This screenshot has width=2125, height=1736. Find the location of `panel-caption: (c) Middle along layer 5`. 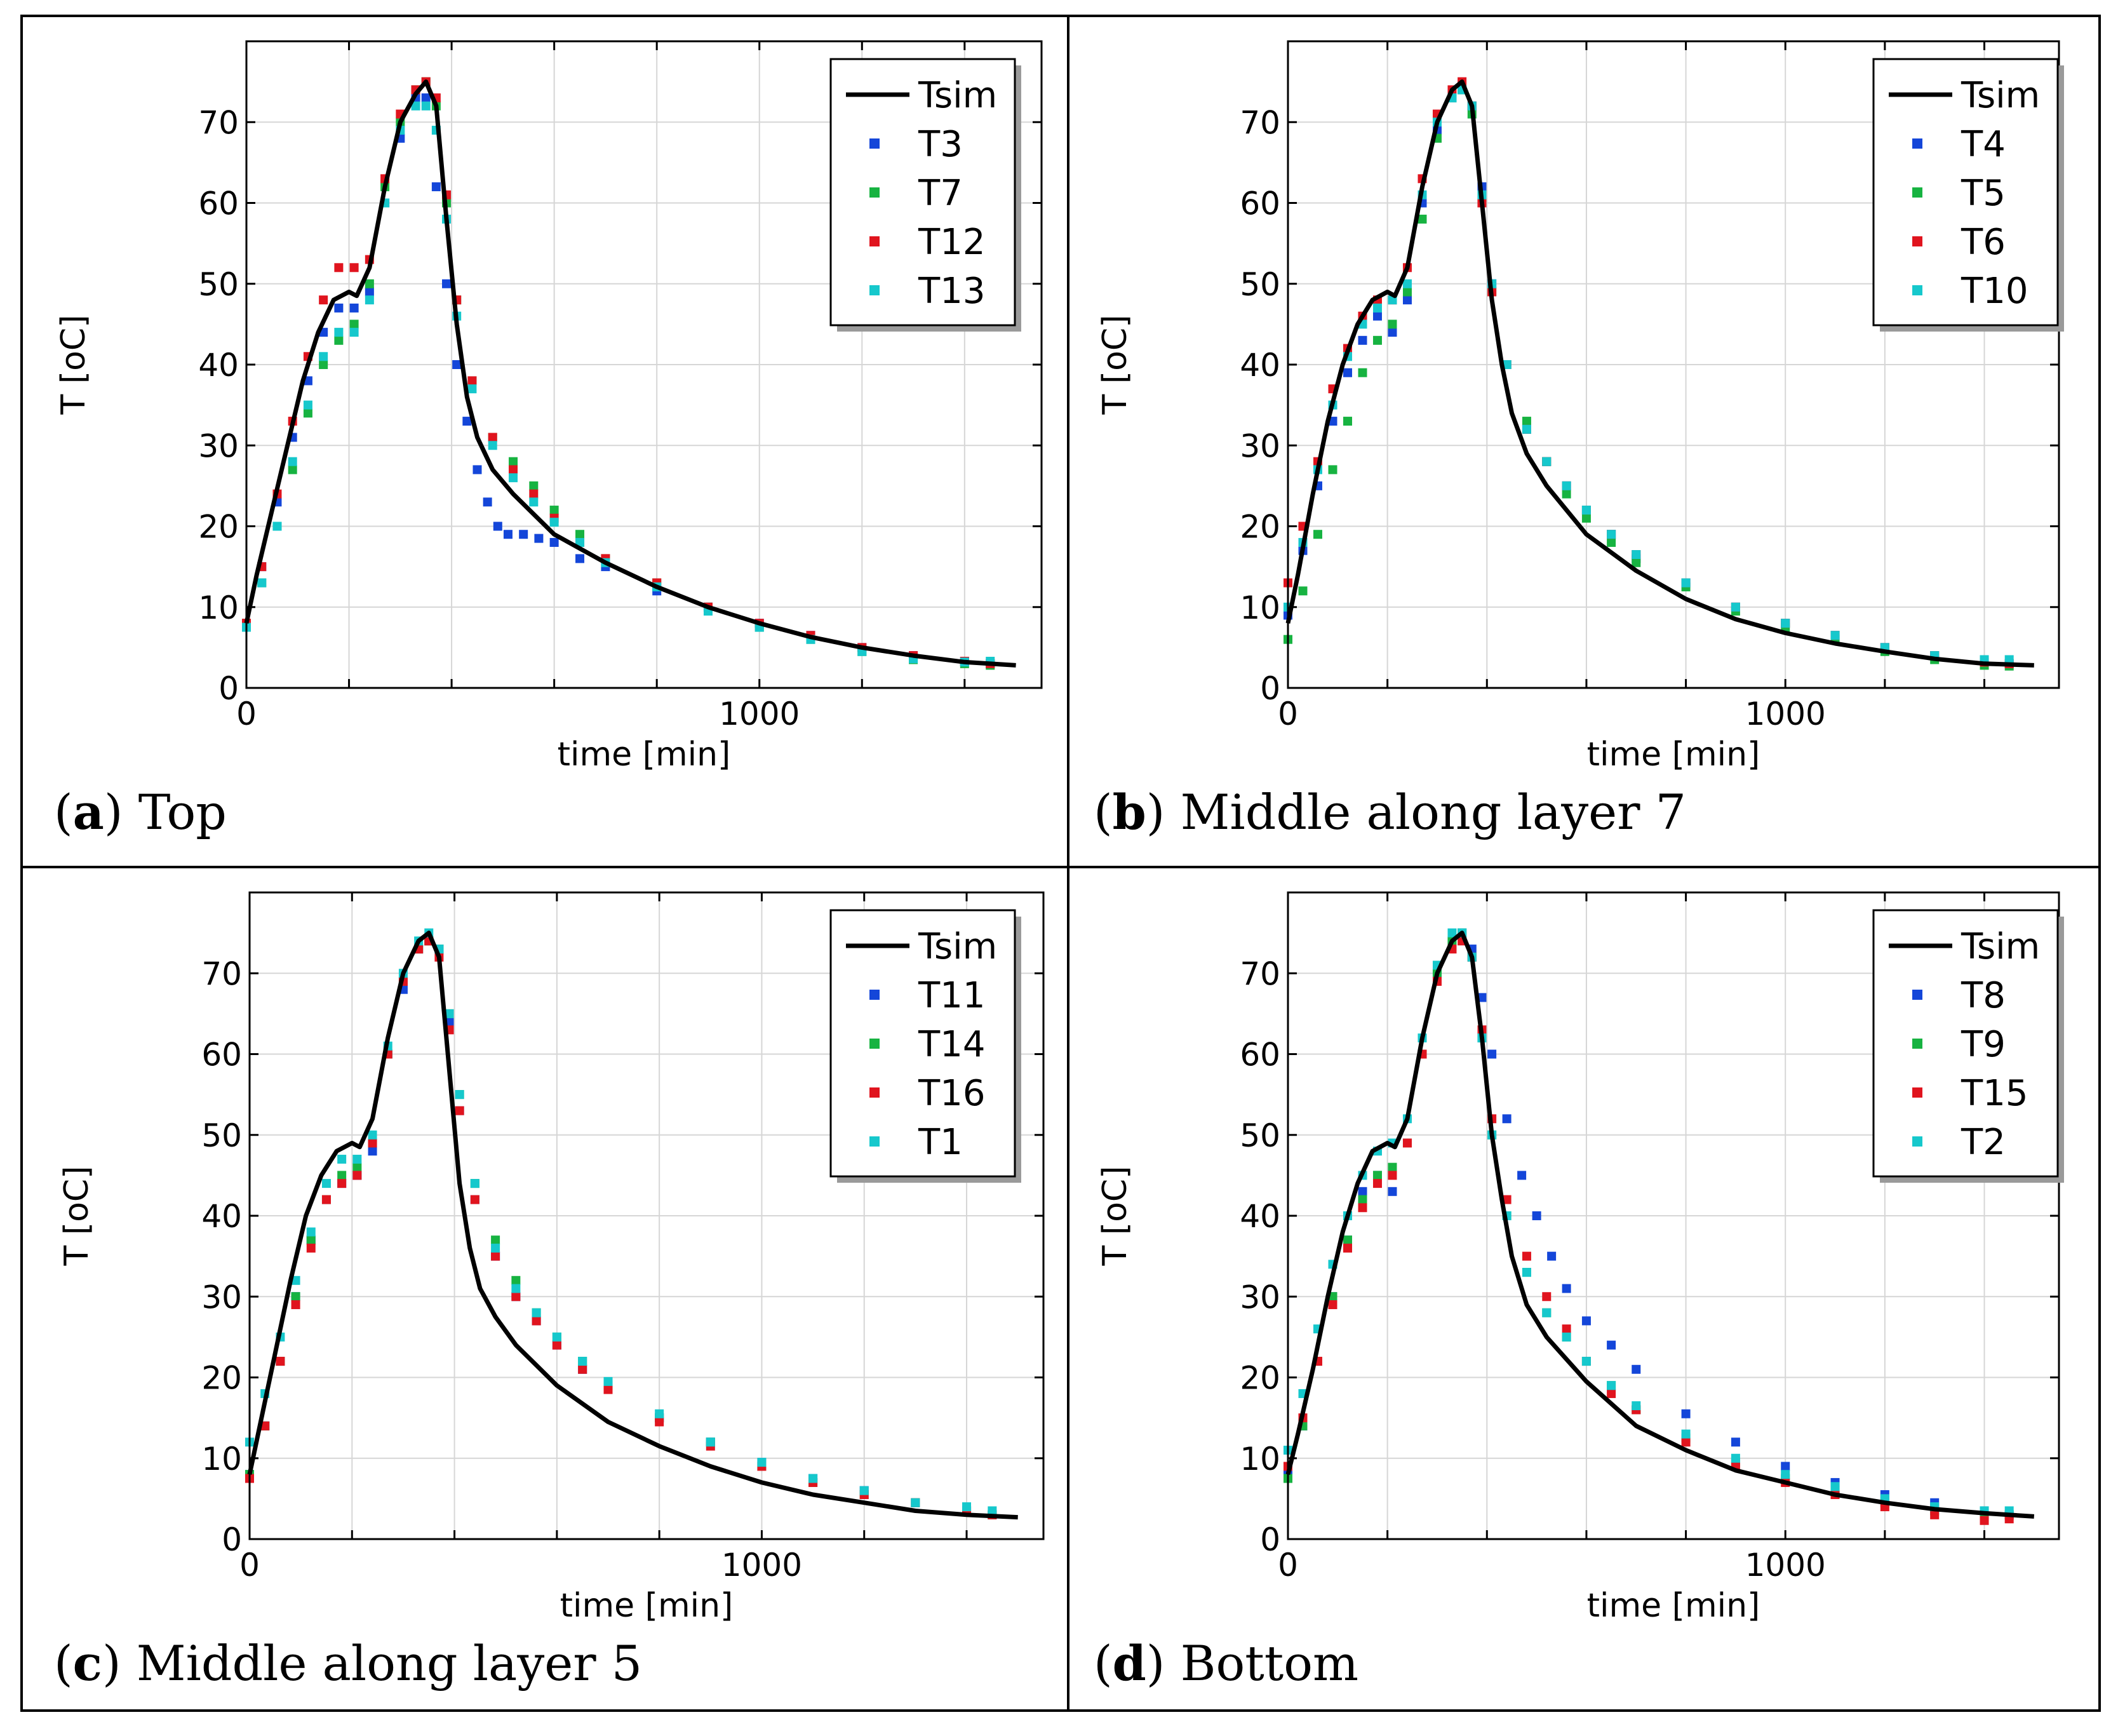

panel-caption: (c) Middle along layer 5 is located at coordinates (348, 1663).